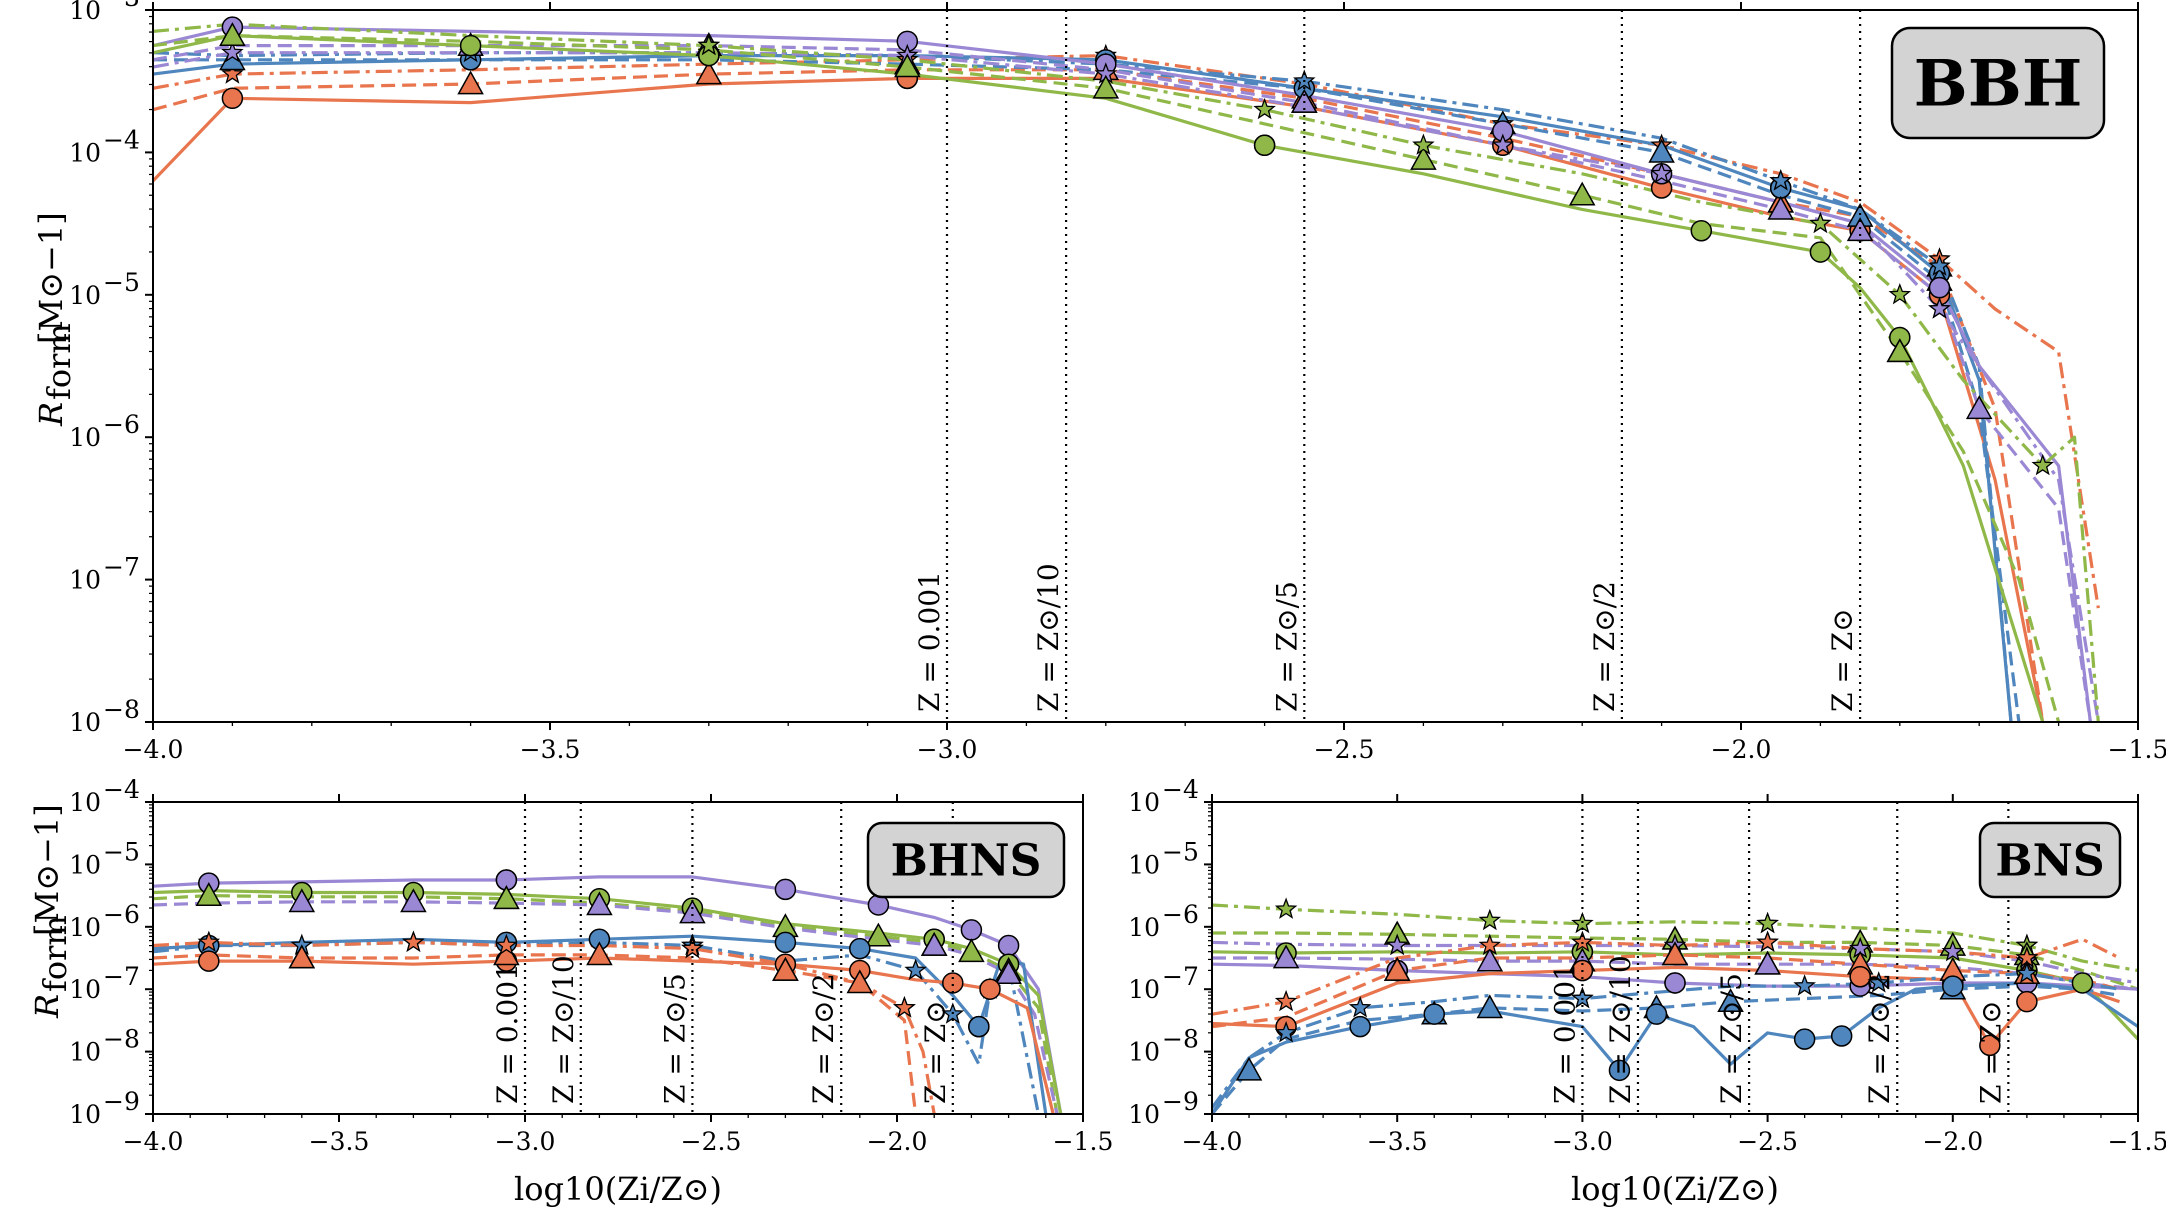 This screenshot has height=1221, width=2166. What do you see at coordinates (51, 414) in the screenshot?
I see `y-axis-label-main: R` at bounding box center [51, 414].